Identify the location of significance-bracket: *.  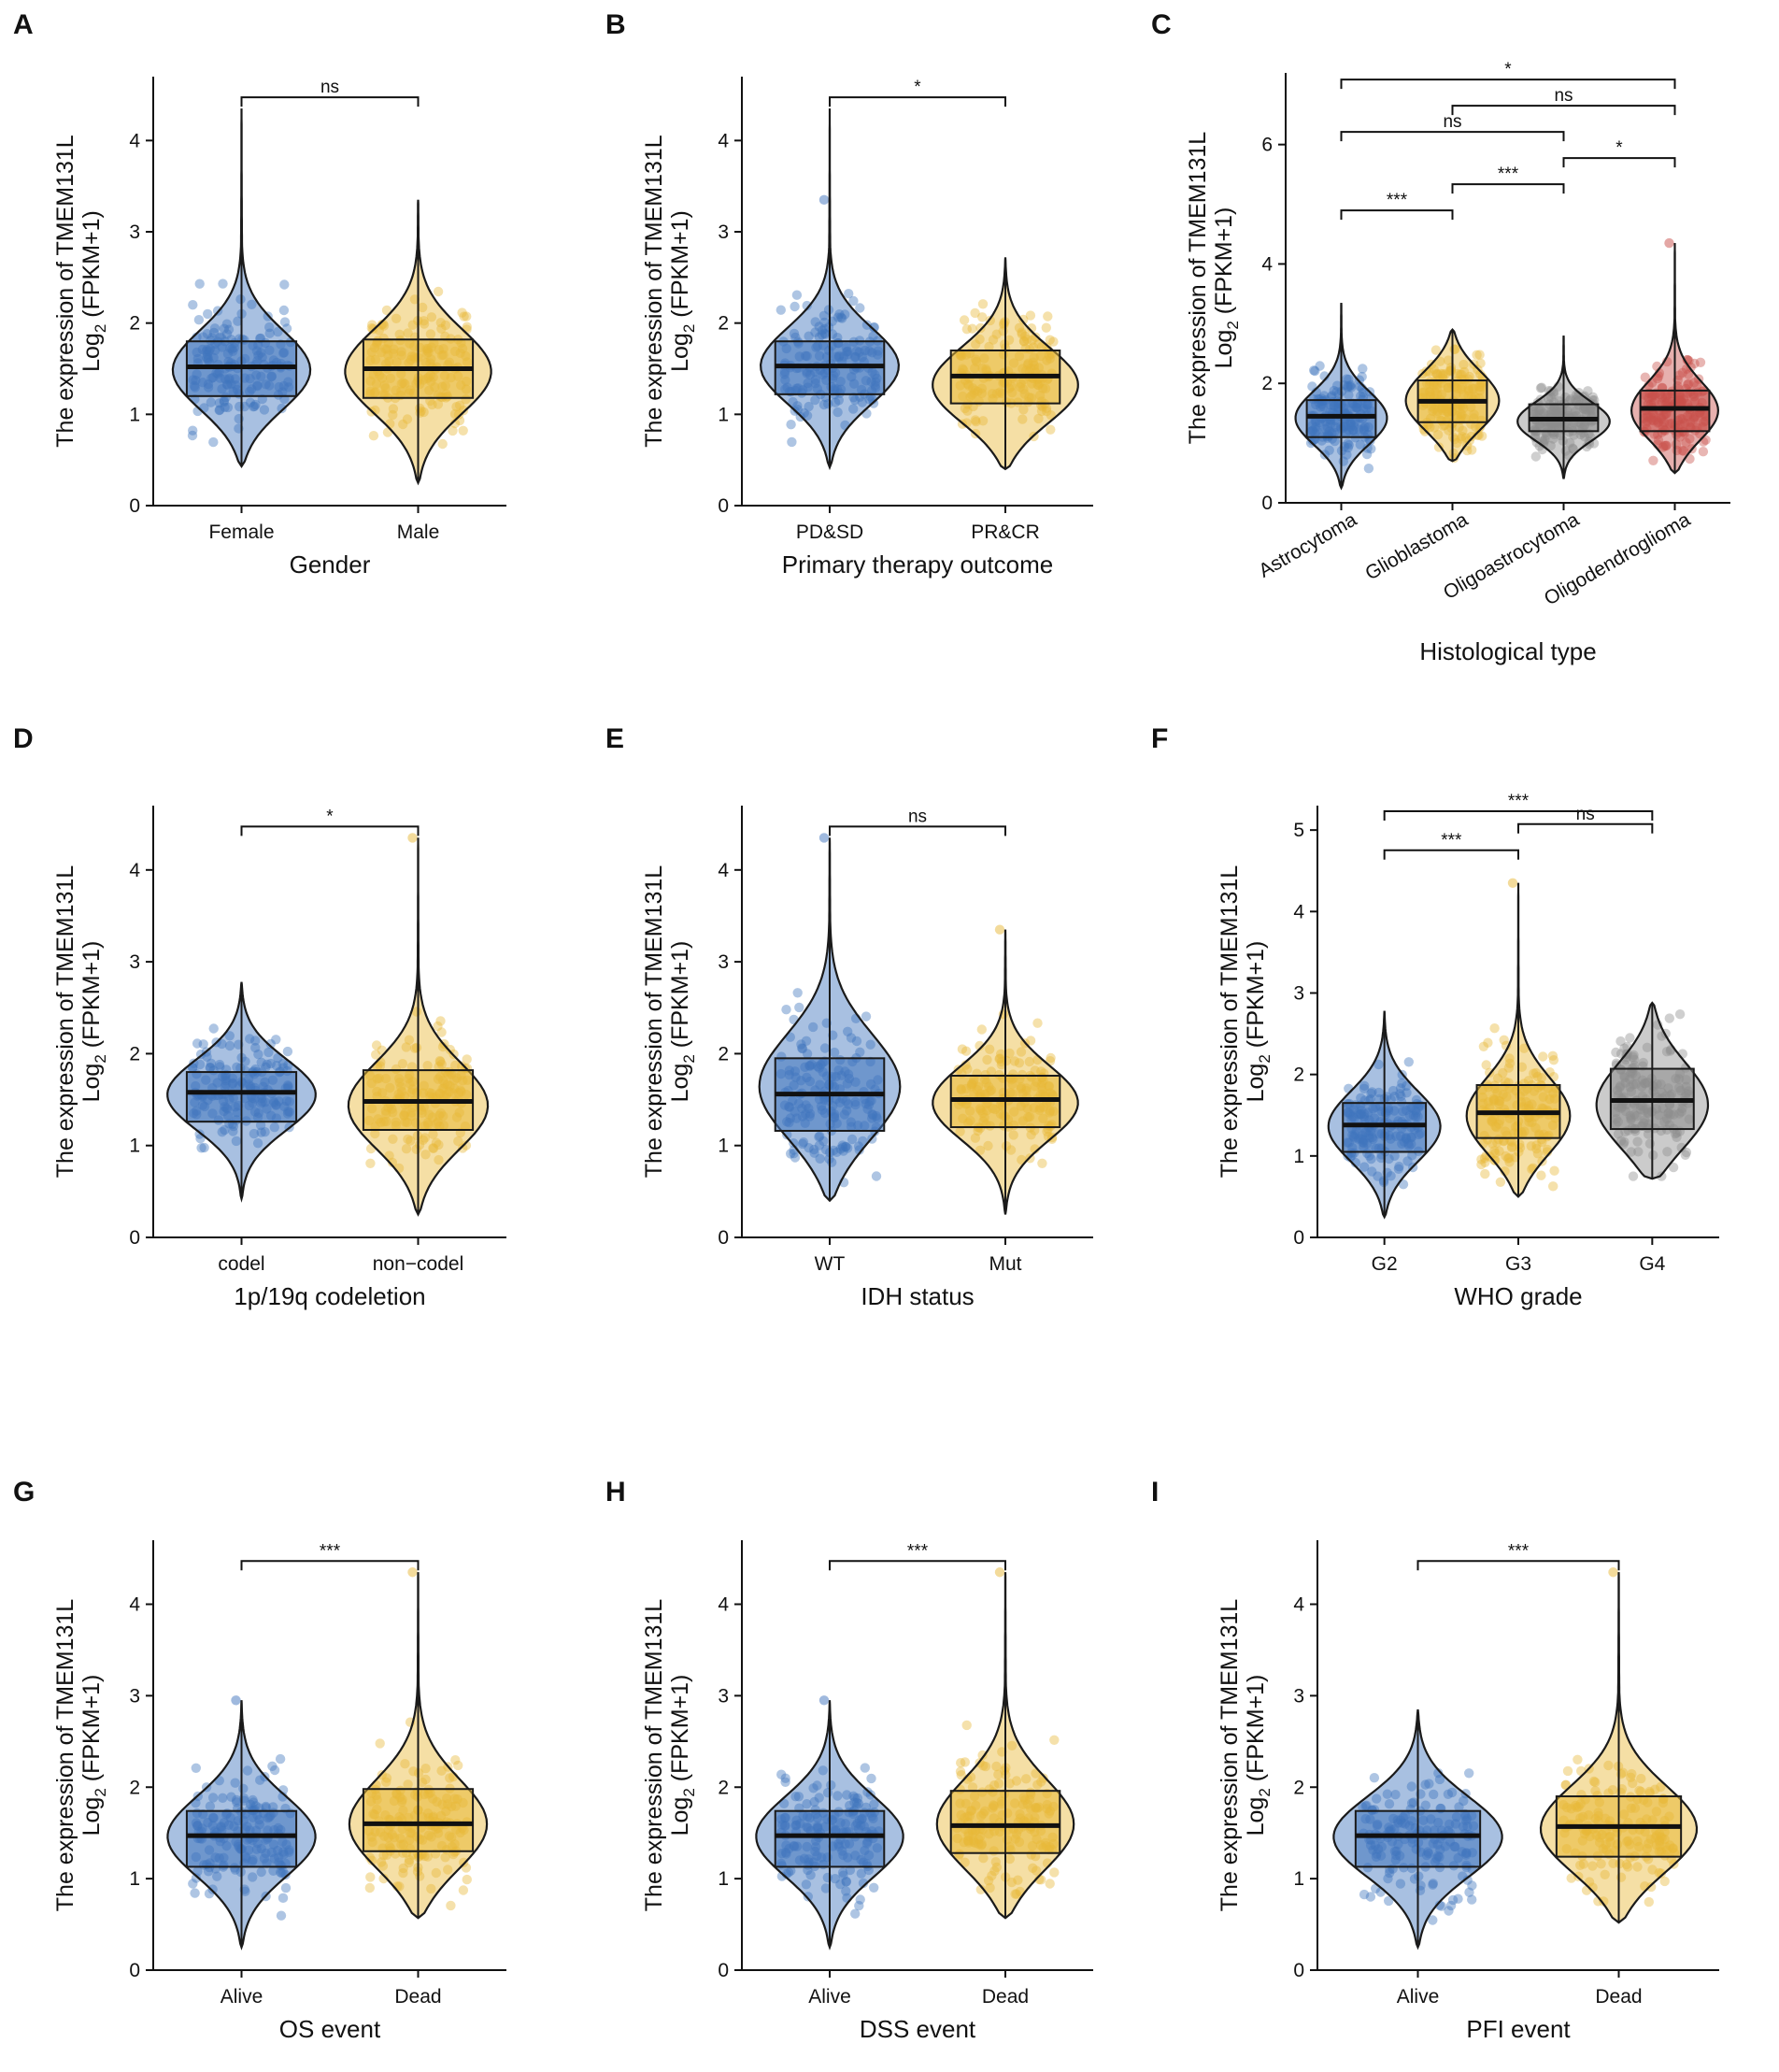
(1508, 75).